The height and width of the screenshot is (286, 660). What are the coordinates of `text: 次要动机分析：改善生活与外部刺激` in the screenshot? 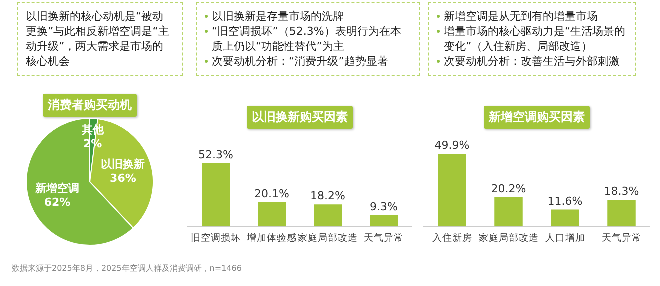 It's located at (532, 61).